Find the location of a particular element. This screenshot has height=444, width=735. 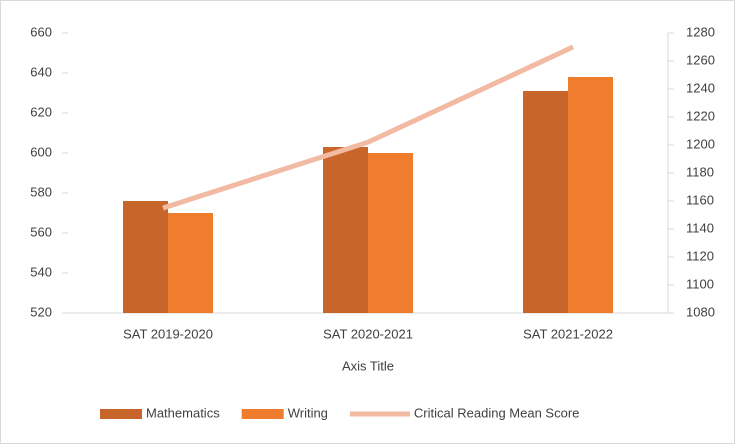

y2-tick-label: 1220 is located at coordinates (700, 115).